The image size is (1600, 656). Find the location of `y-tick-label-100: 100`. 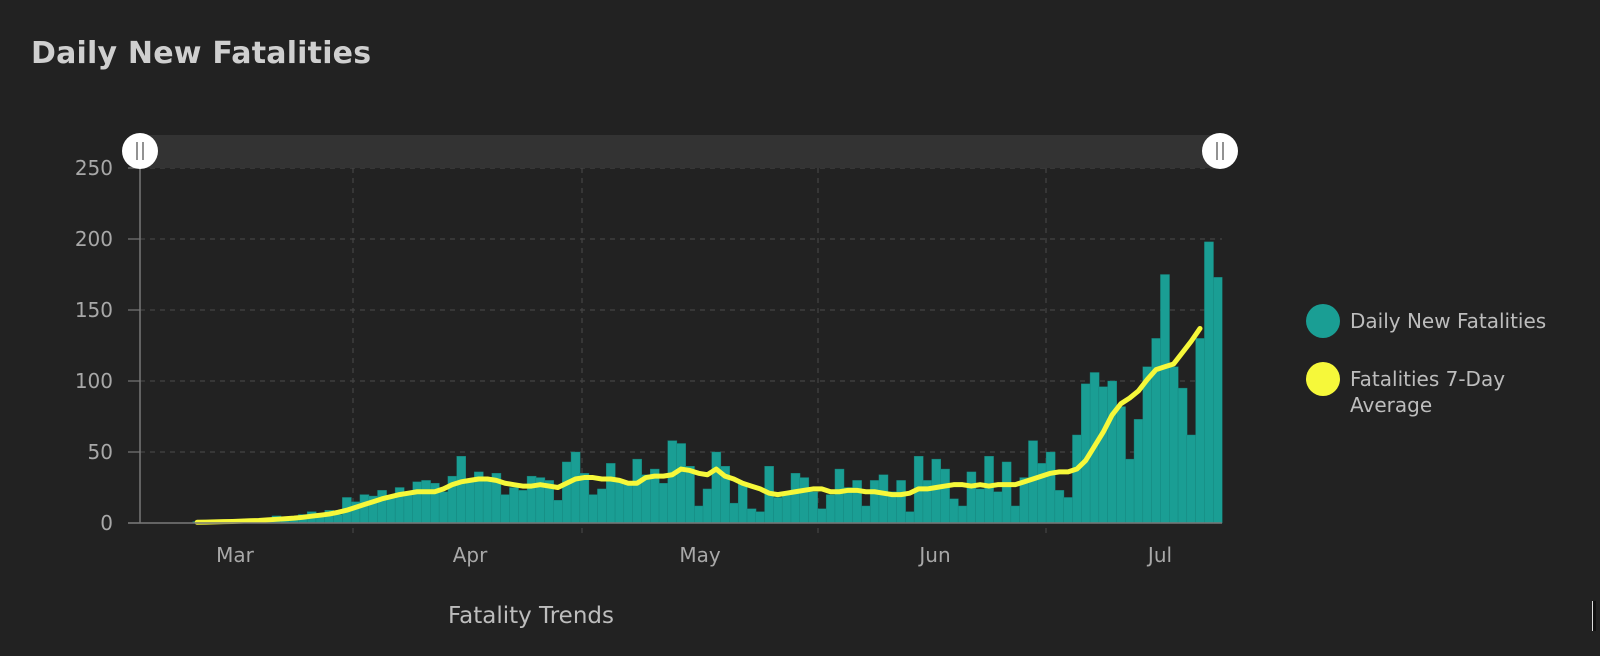

y-tick-label-100: 100 is located at coordinates (94, 381).